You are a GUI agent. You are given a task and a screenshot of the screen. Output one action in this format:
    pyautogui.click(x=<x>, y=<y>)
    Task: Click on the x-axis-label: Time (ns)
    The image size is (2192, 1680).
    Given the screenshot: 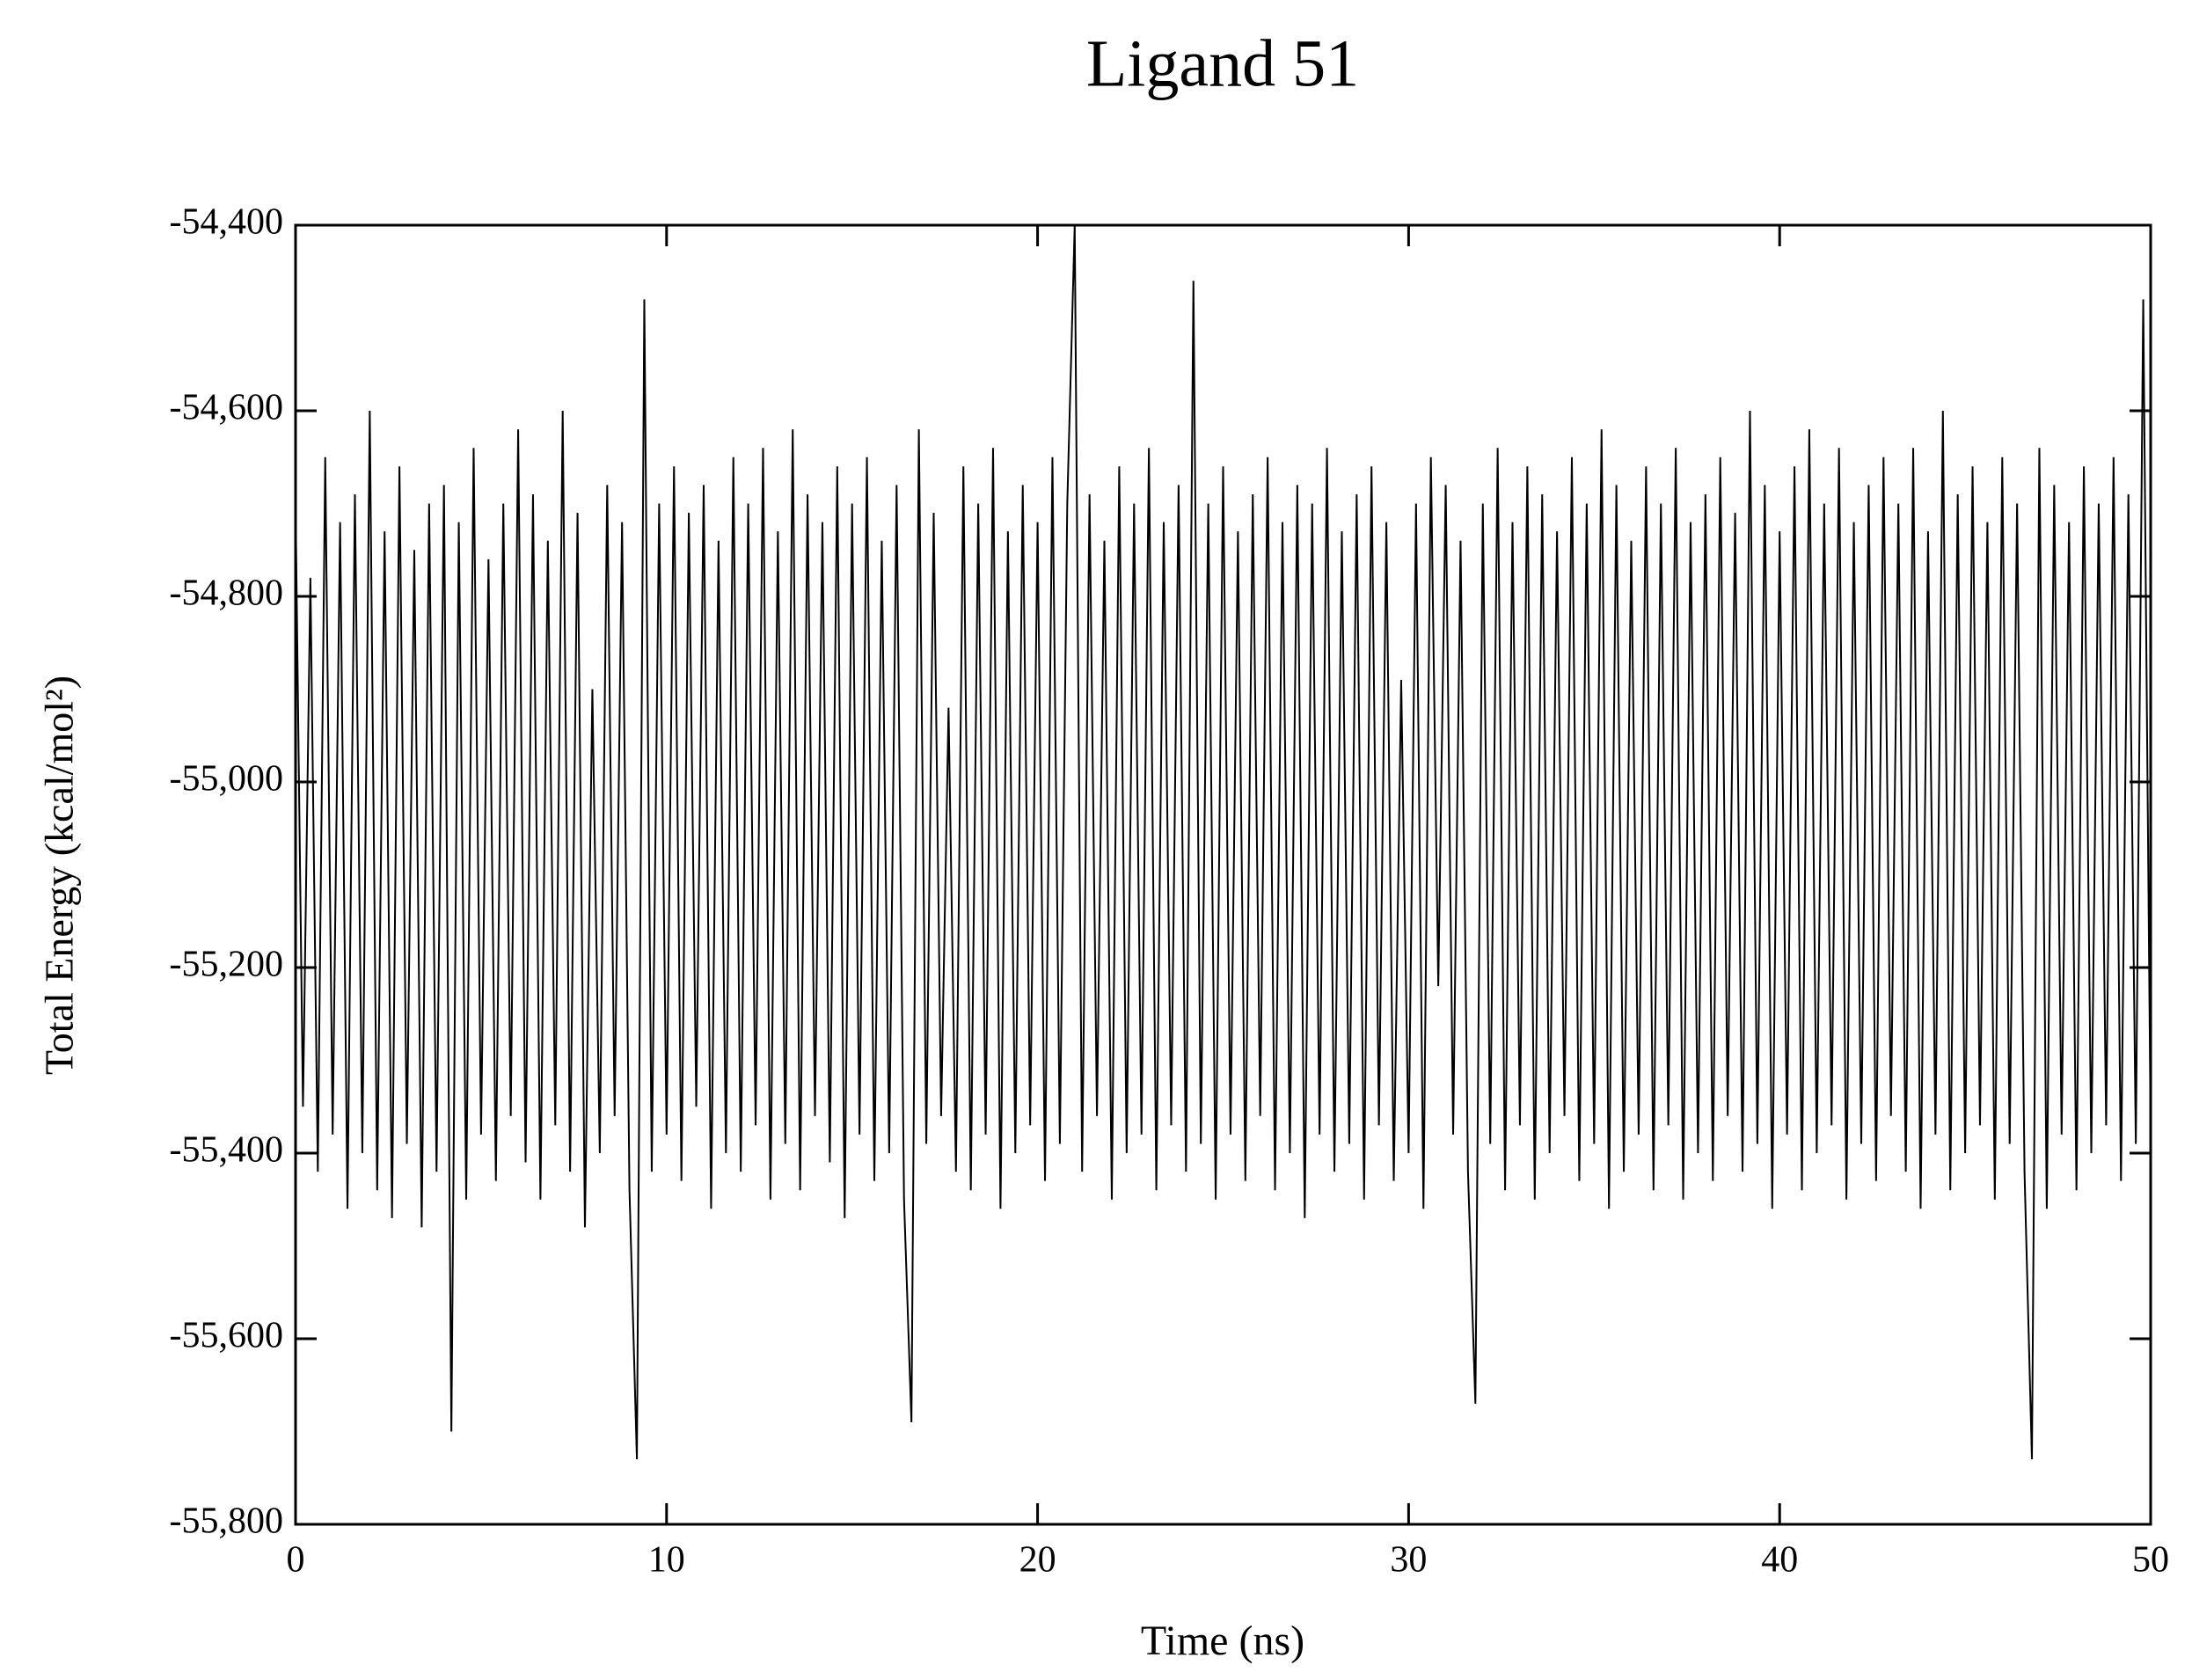 What is the action you would take?
    pyautogui.click(x=1222, y=1641)
    